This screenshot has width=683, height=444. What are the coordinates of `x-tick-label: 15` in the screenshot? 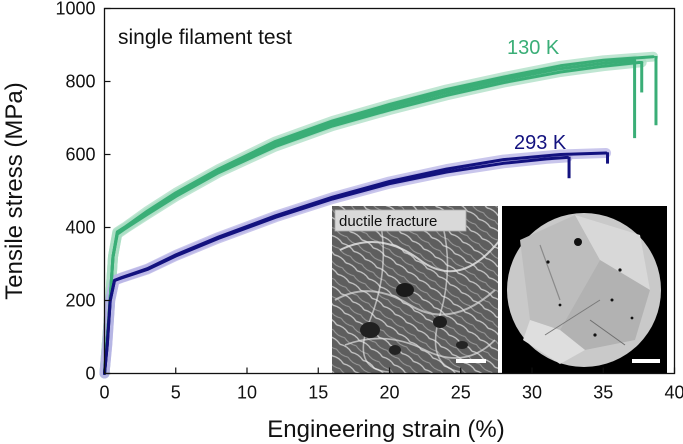 It's located at (318, 393).